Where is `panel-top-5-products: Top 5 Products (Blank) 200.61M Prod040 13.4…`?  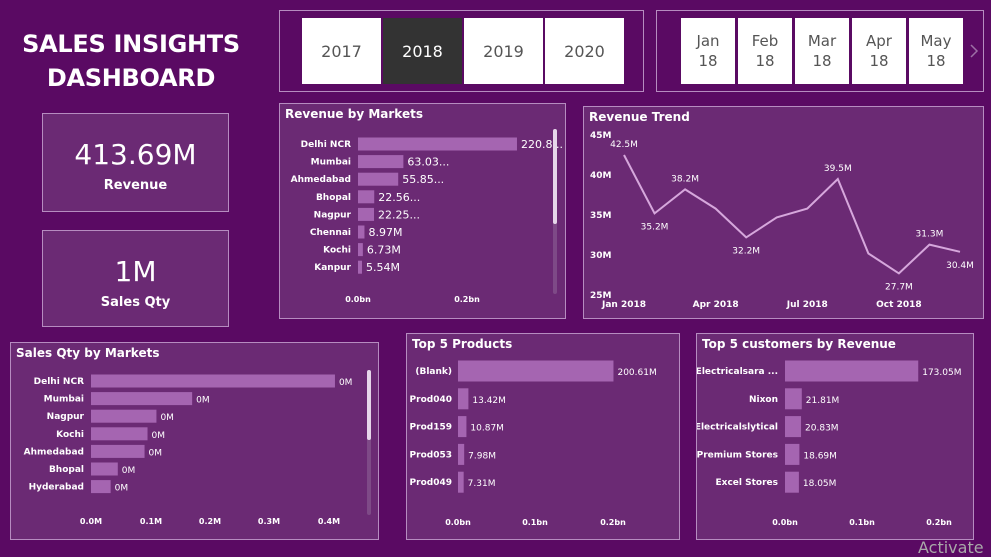
panel-top-5-products: Top 5 Products (Blank) 200.61M Prod040 13.4… is located at coordinates (543, 436).